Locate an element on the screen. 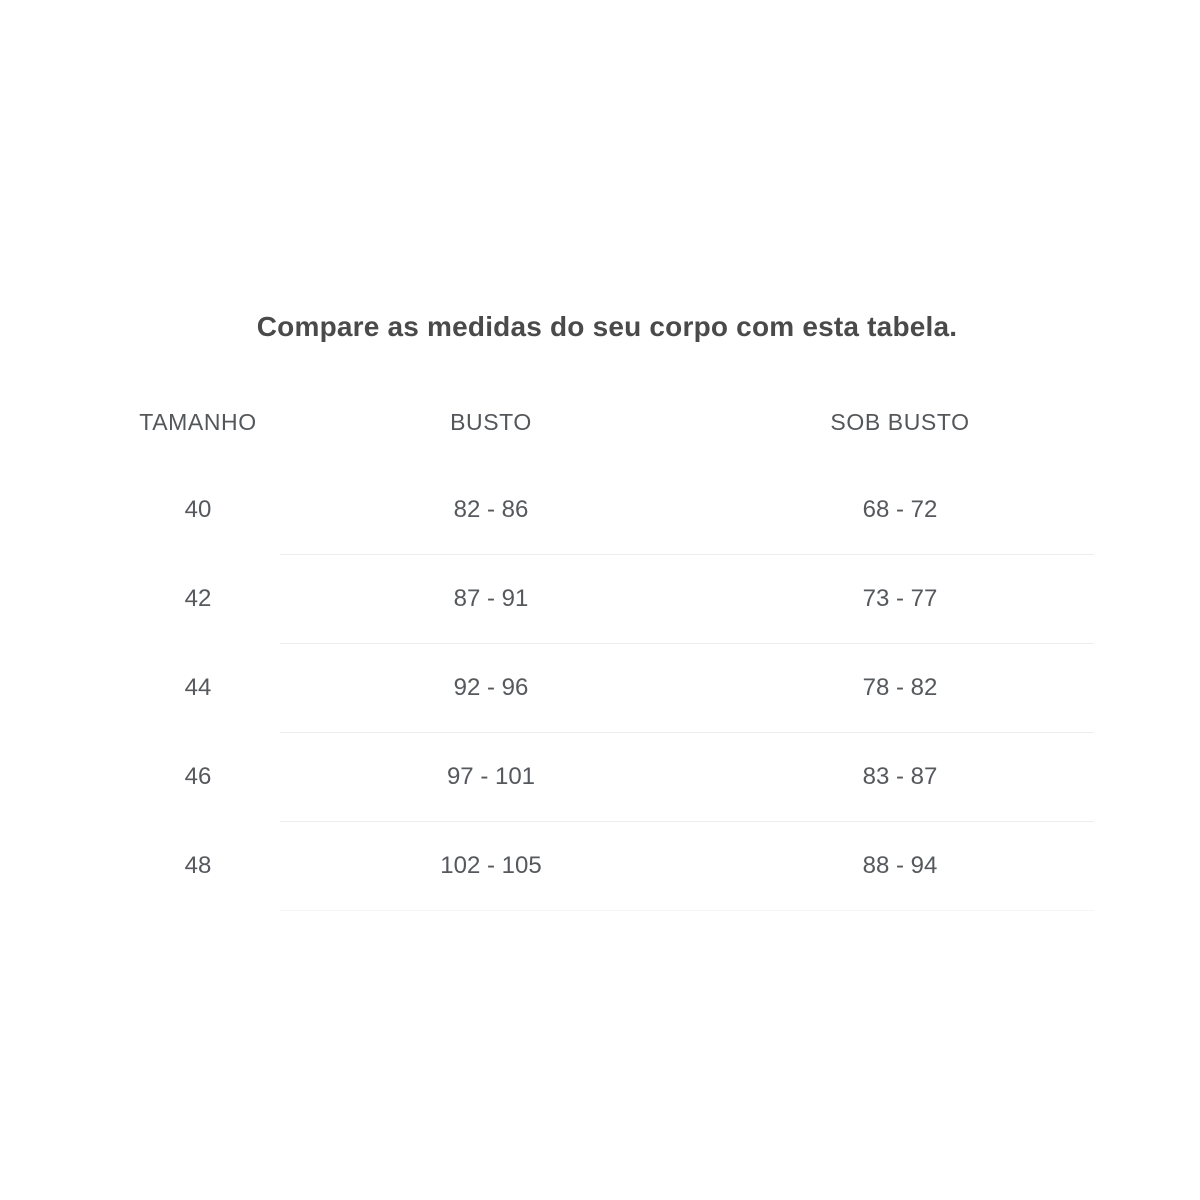 Image resolution: width=1200 pixels, height=1200 pixels. cell-tamanho: 42 is located at coordinates (198, 598).